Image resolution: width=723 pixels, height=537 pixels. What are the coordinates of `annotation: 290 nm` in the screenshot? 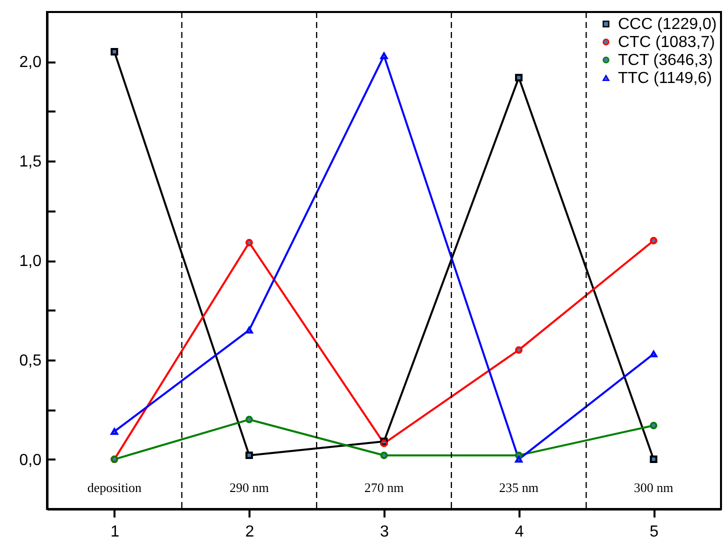 It's located at (249, 487).